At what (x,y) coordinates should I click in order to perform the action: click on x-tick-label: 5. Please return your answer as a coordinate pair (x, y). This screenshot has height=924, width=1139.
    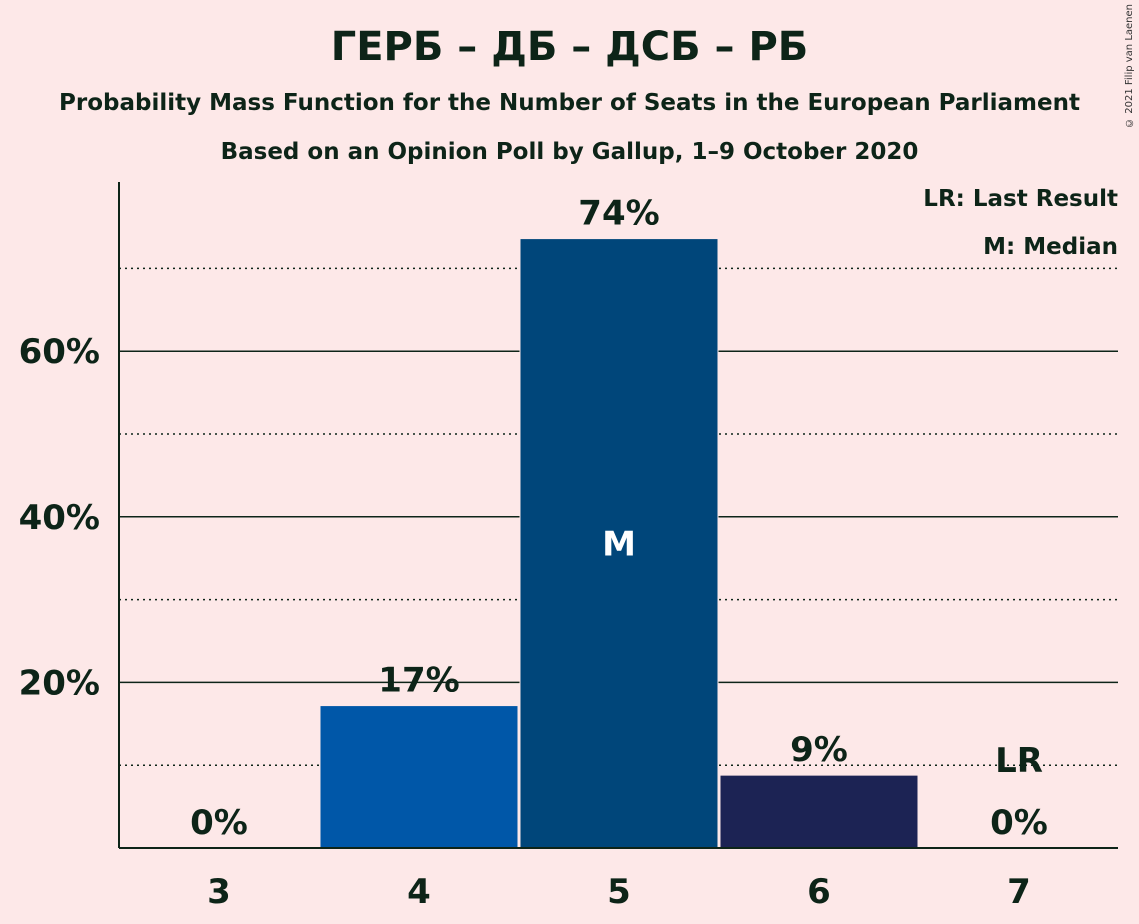
    Looking at the image, I should click on (619, 892).